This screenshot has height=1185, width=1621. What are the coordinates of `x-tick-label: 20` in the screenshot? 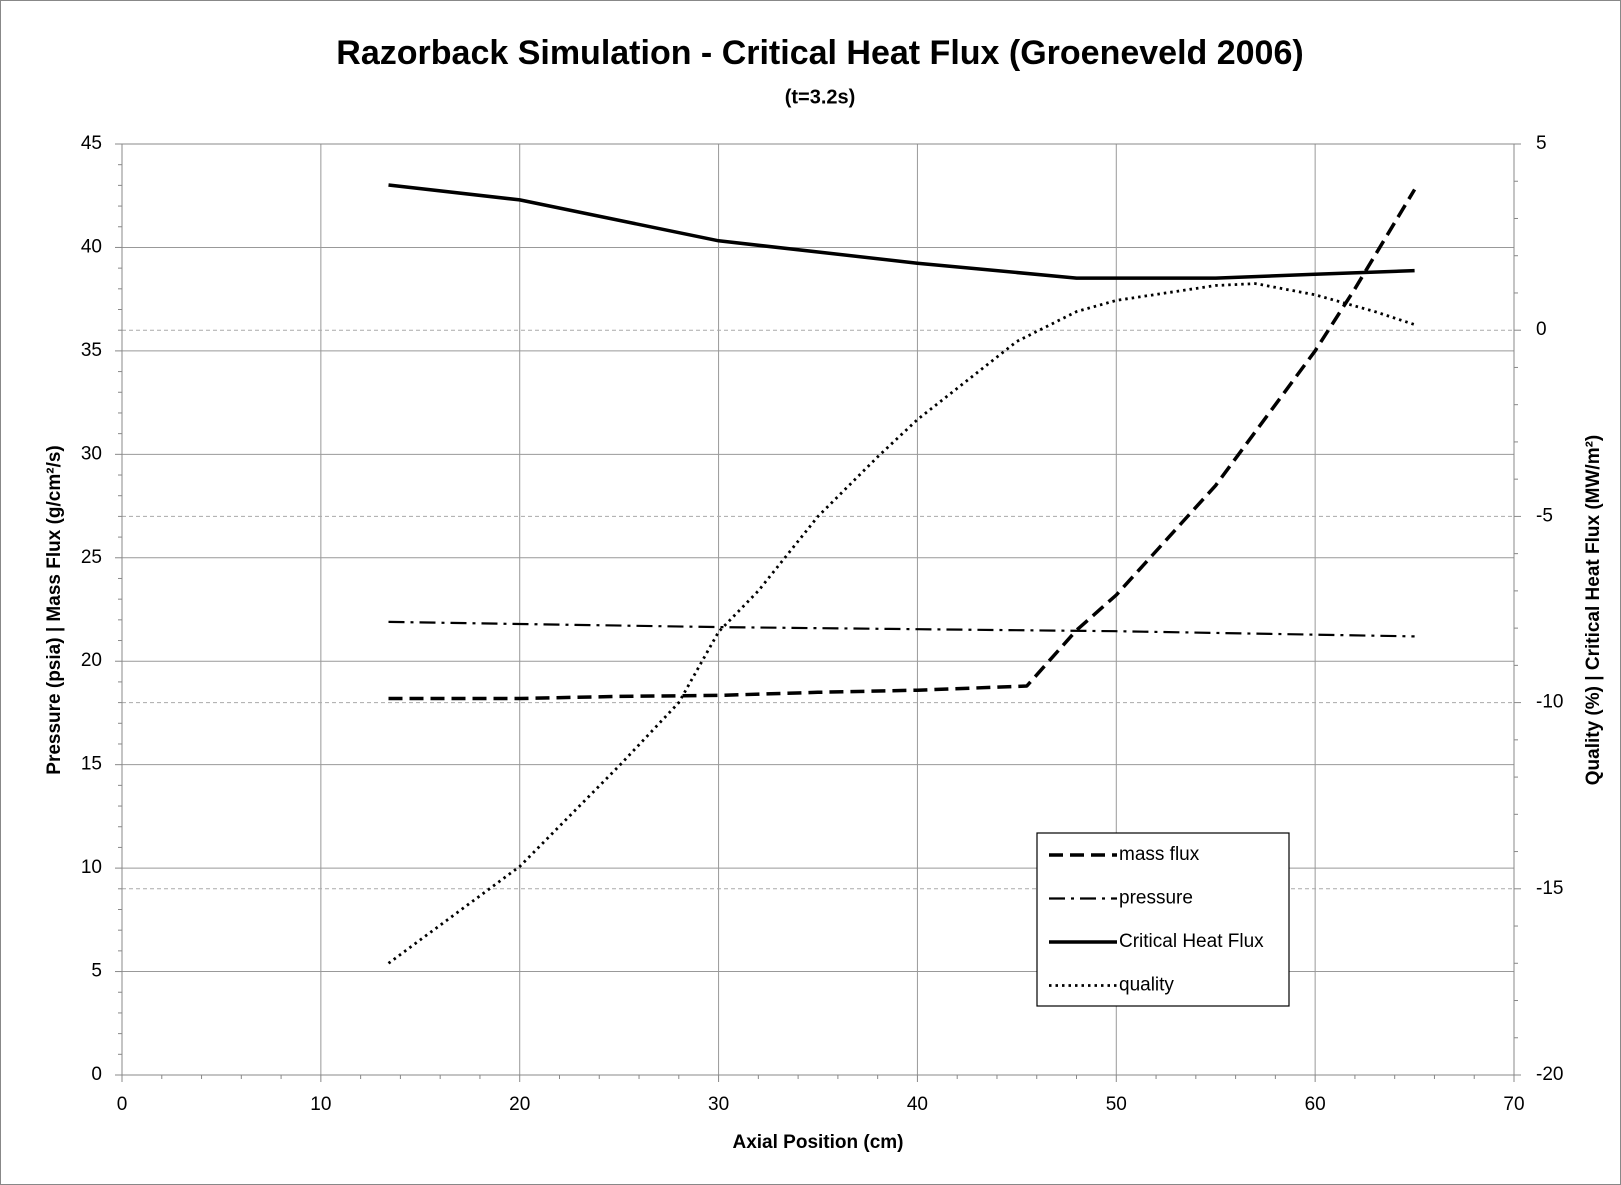 It's located at (519, 1104).